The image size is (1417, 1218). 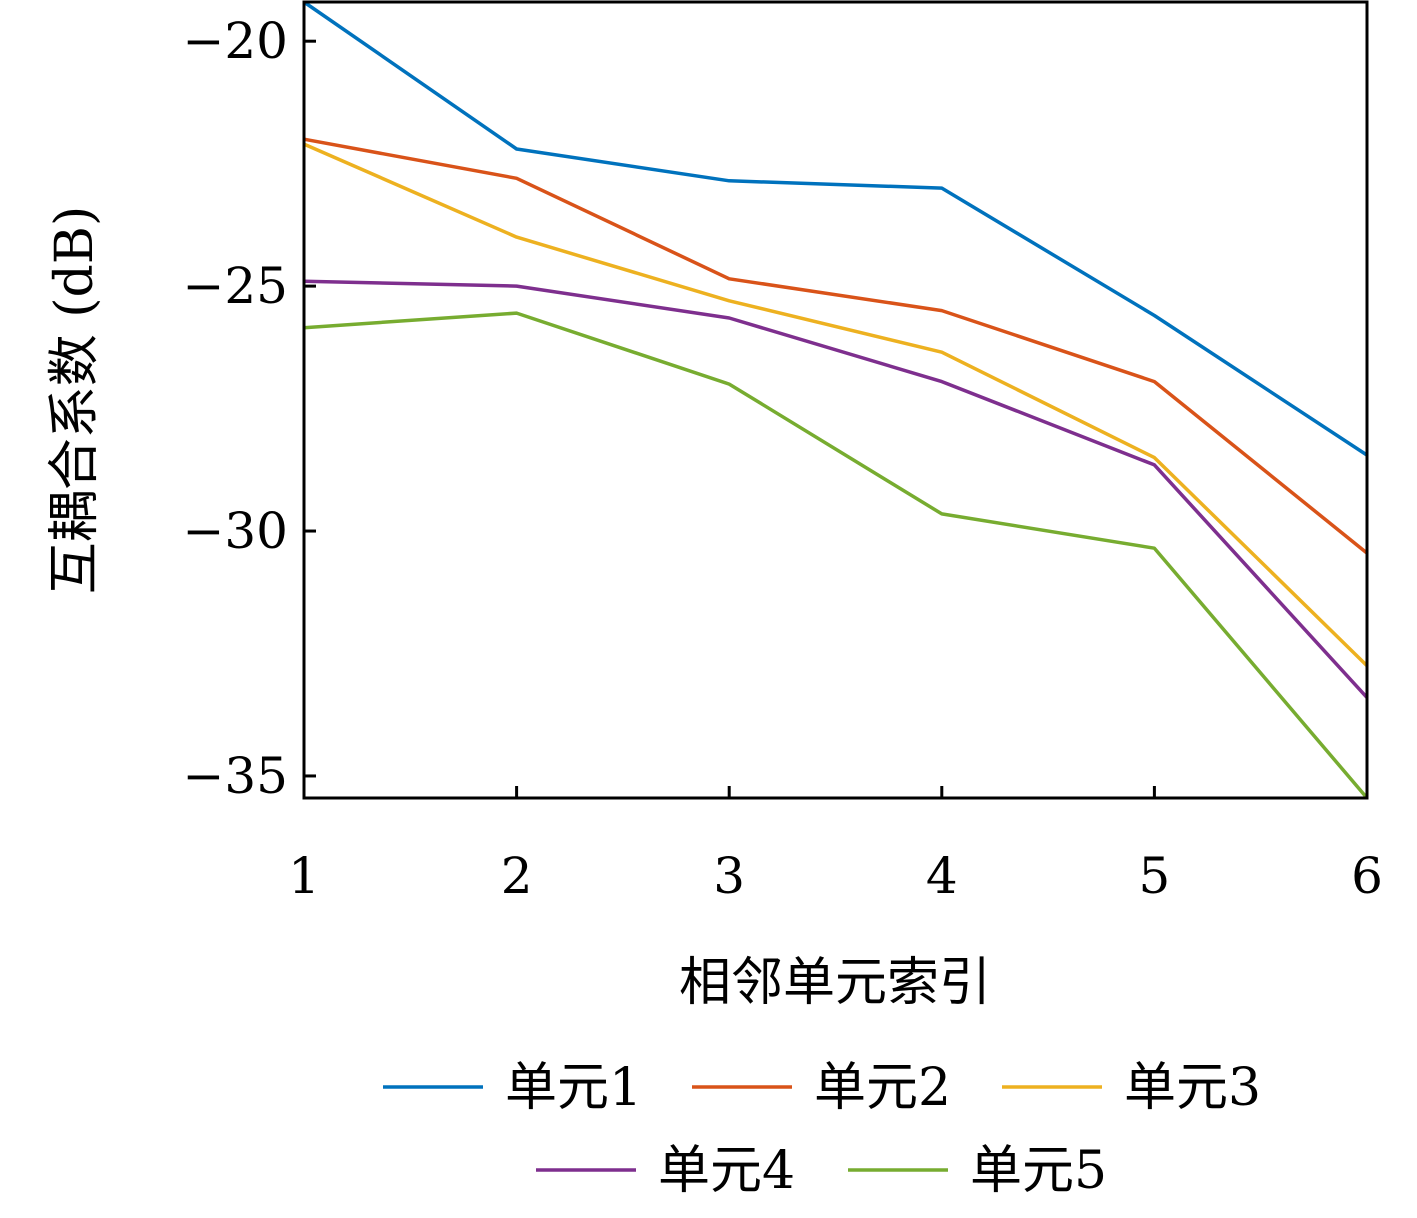 What do you see at coordinates (1367, 876) in the screenshot?
I see `x-tick-label: 6` at bounding box center [1367, 876].